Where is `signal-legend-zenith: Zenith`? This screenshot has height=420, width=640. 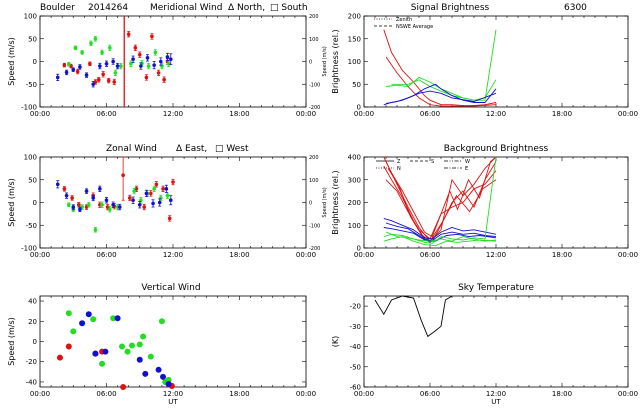
signal-legend-zenith: Zenith is located at coordinates (404, 20).